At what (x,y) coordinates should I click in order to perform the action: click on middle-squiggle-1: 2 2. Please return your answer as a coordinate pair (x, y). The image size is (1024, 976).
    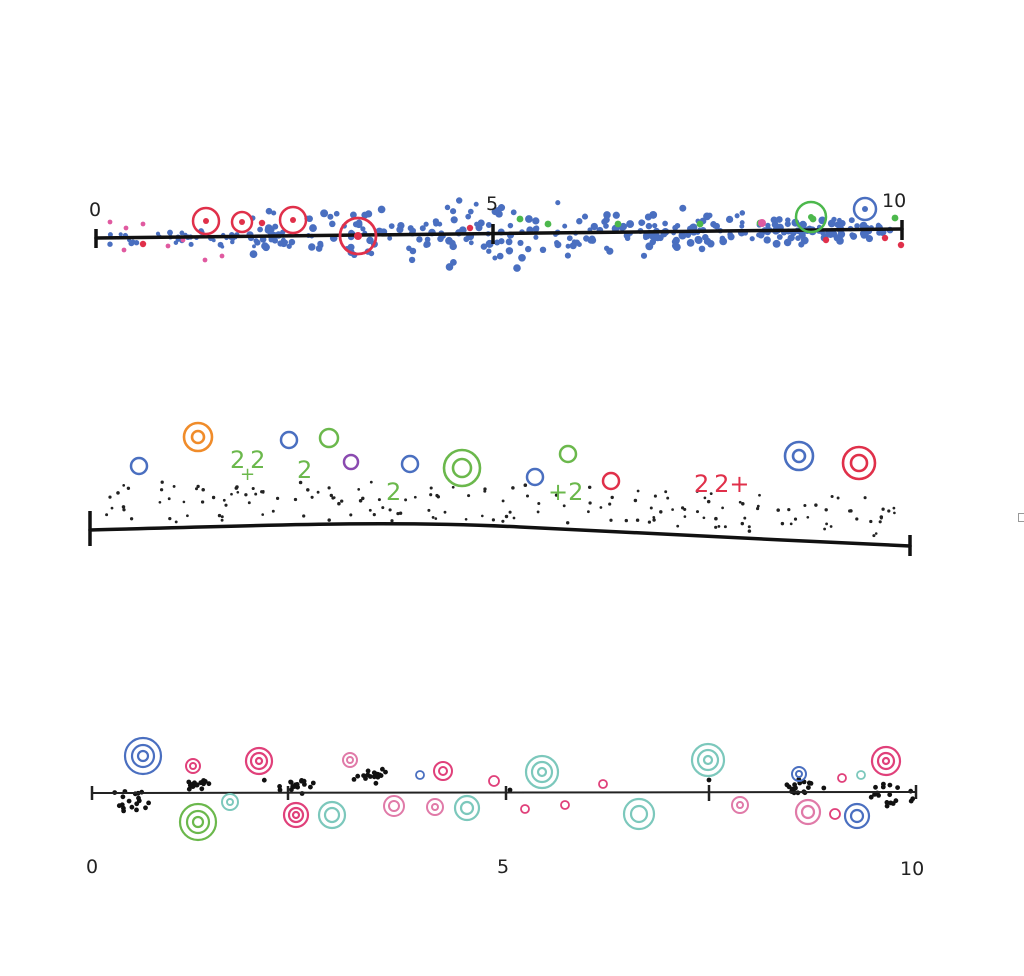
    Looking at the image, I should click on (247, 460).